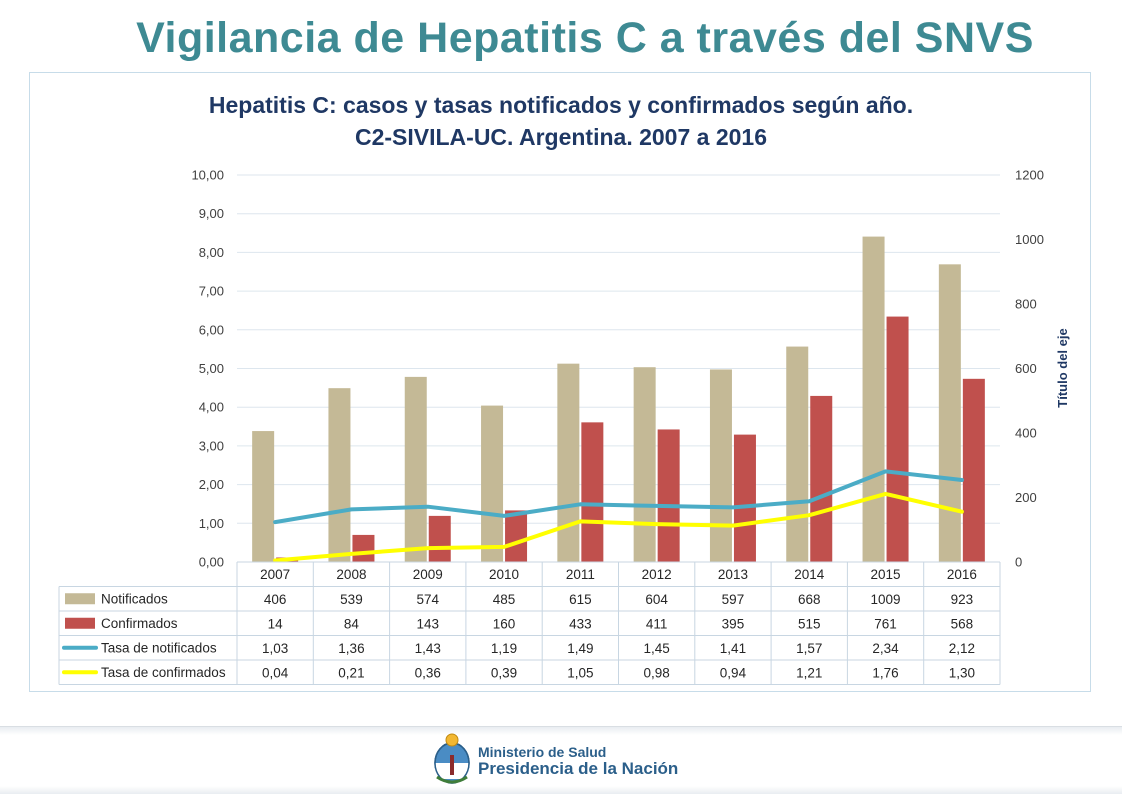 Image resolution: width=1122 pixels, height=794 pixels. Describe the element at coordinates (211, 407) in the screenshot. I see `left-tick-label: 4,00` at that location.